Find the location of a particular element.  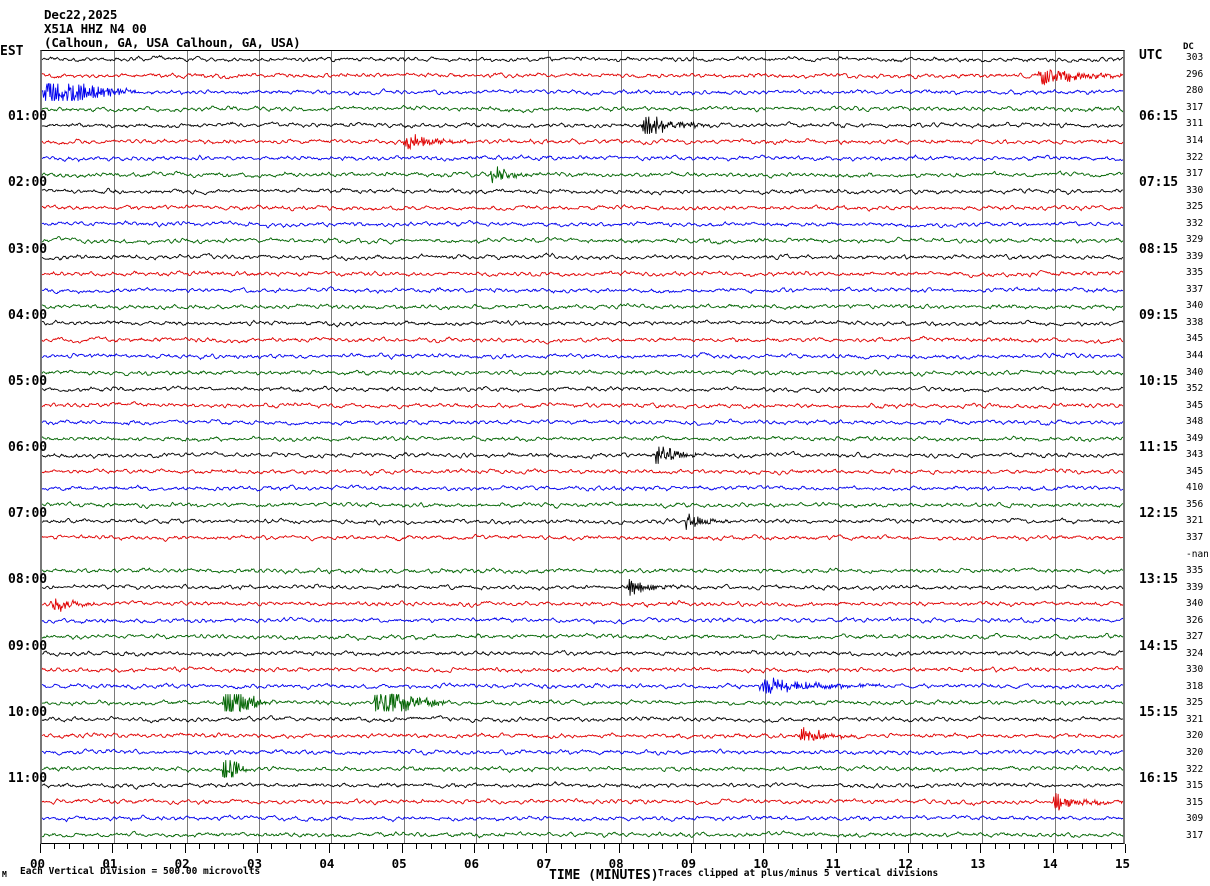

dc-value-row-33: 340 is located at coordinates (1195, 604).